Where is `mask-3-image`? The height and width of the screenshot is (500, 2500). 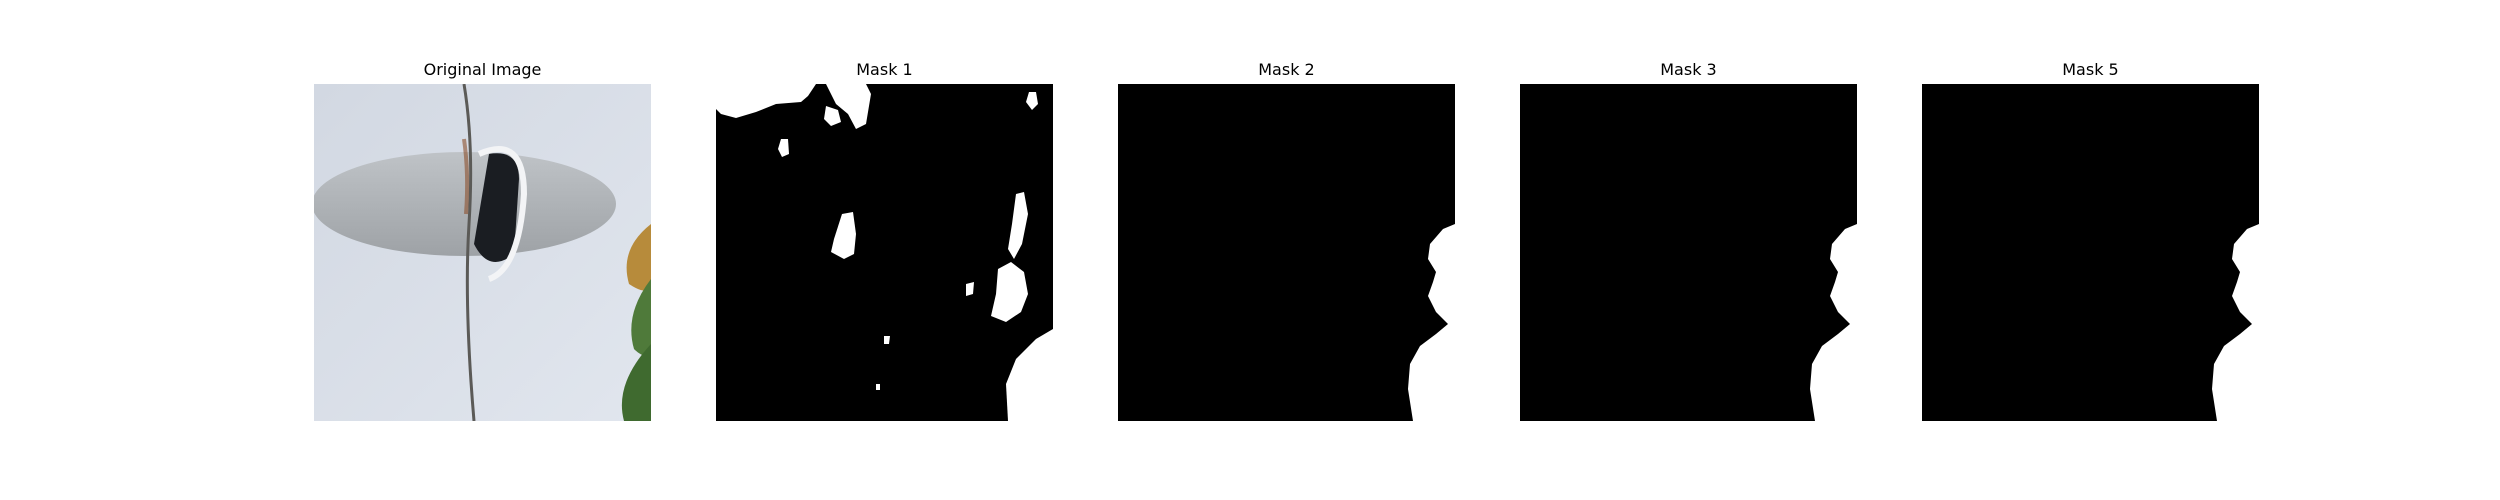 mask-3-image is located at coordinates (1688, 252).